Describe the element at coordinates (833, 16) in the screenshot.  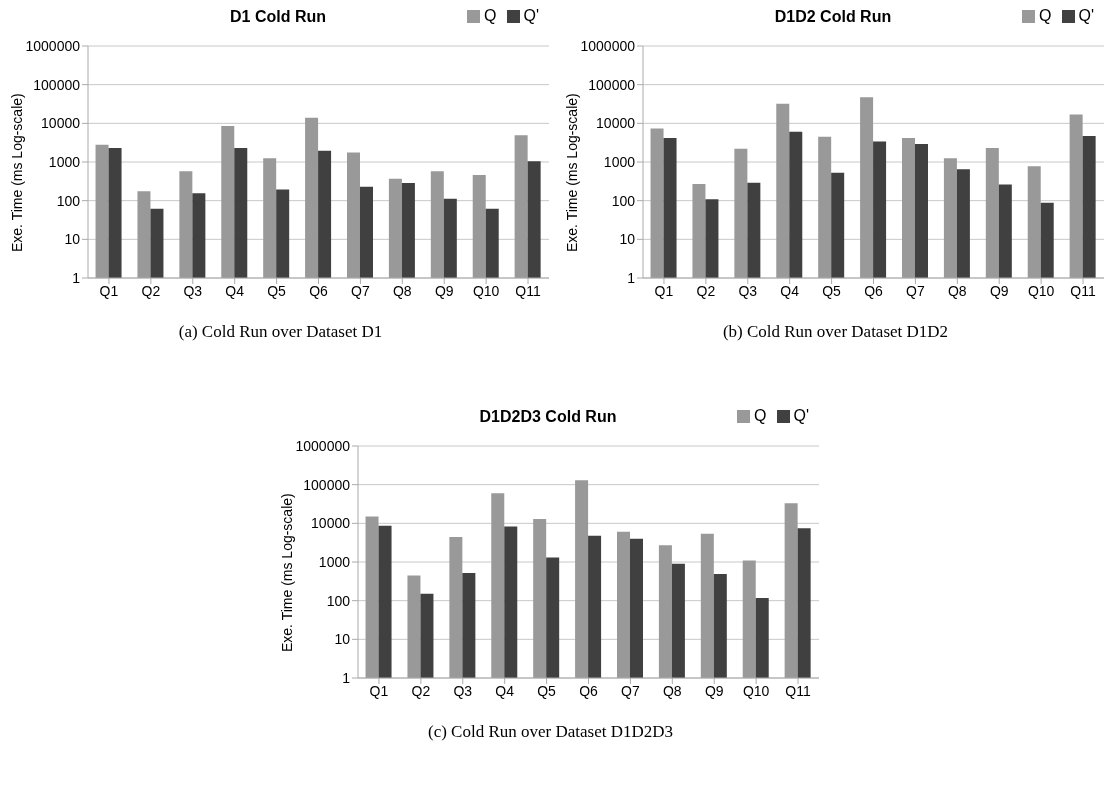
I see `chart-title: D1D2 Cold Run` at that location.